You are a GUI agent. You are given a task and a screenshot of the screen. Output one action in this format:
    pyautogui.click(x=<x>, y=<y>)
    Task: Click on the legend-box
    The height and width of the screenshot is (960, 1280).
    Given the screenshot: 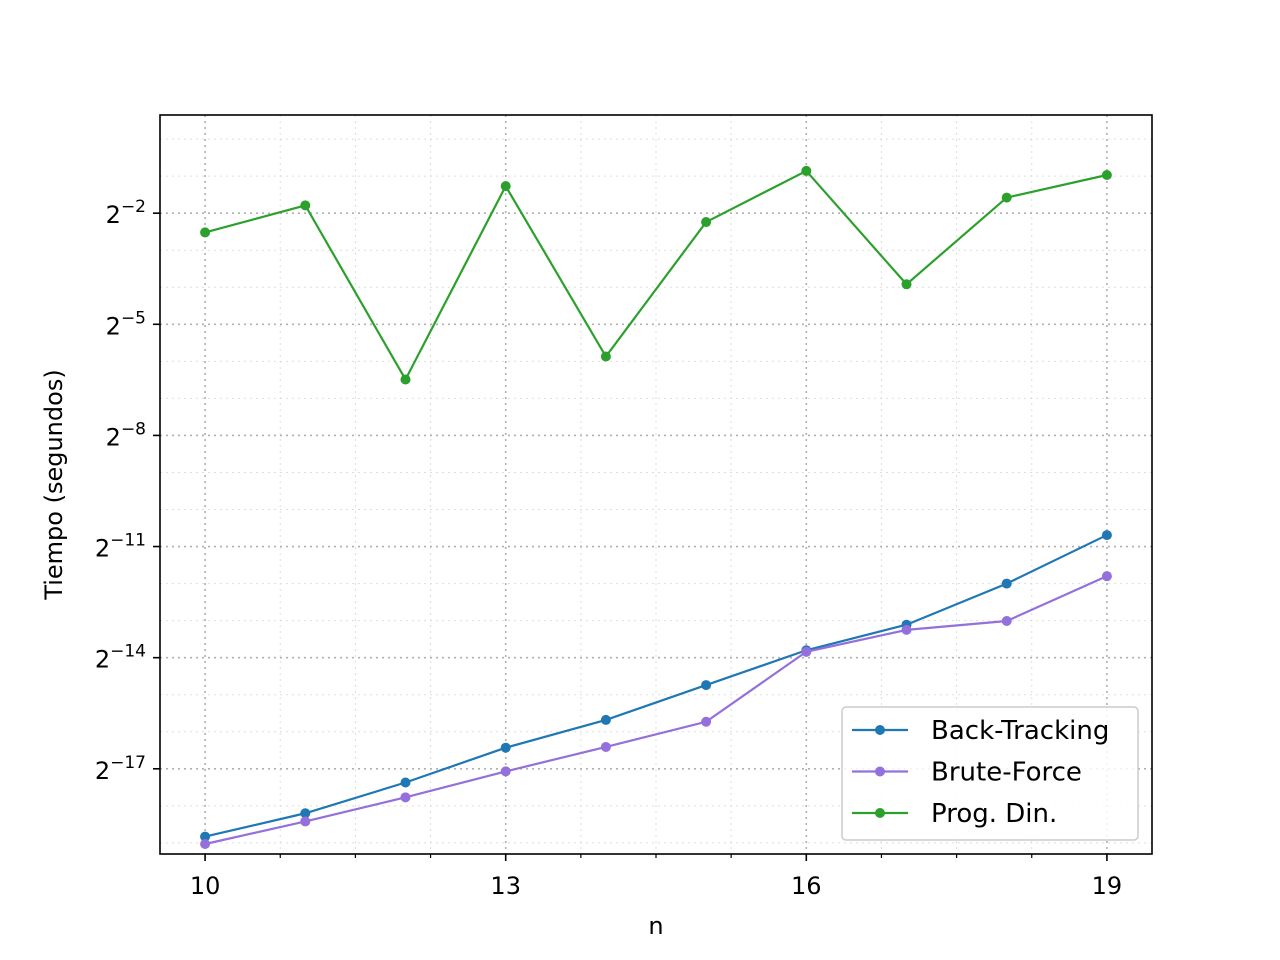 What is the action you would take?
    pyautogui.click(x=990, y=773)
    